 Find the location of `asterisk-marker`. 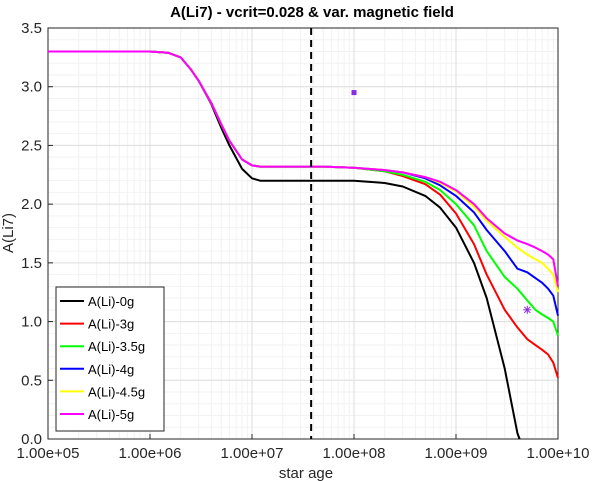

asterisk-marker is located at coordinates (527, 309).